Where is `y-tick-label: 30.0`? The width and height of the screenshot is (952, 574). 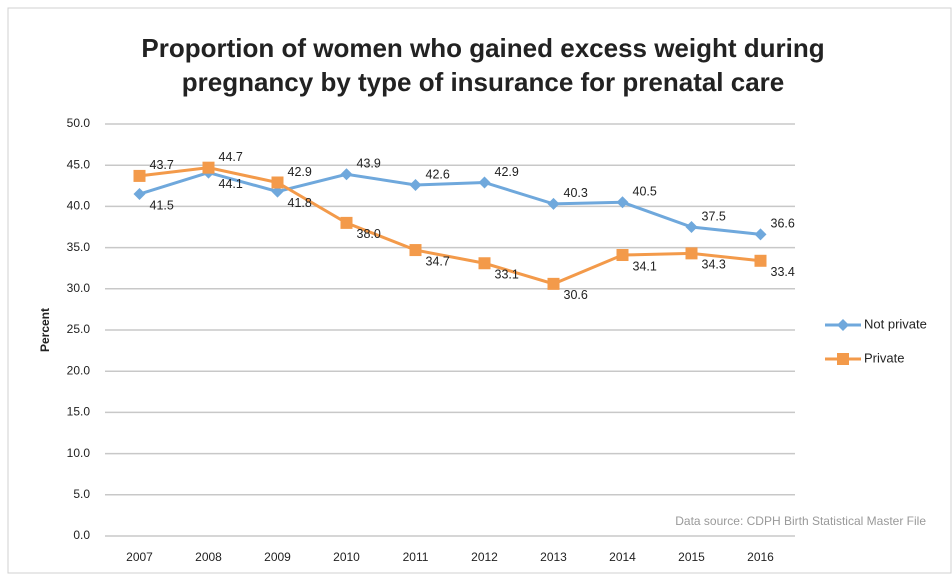 y-tick-label: 30.0 is located at coordinates (79, 288).